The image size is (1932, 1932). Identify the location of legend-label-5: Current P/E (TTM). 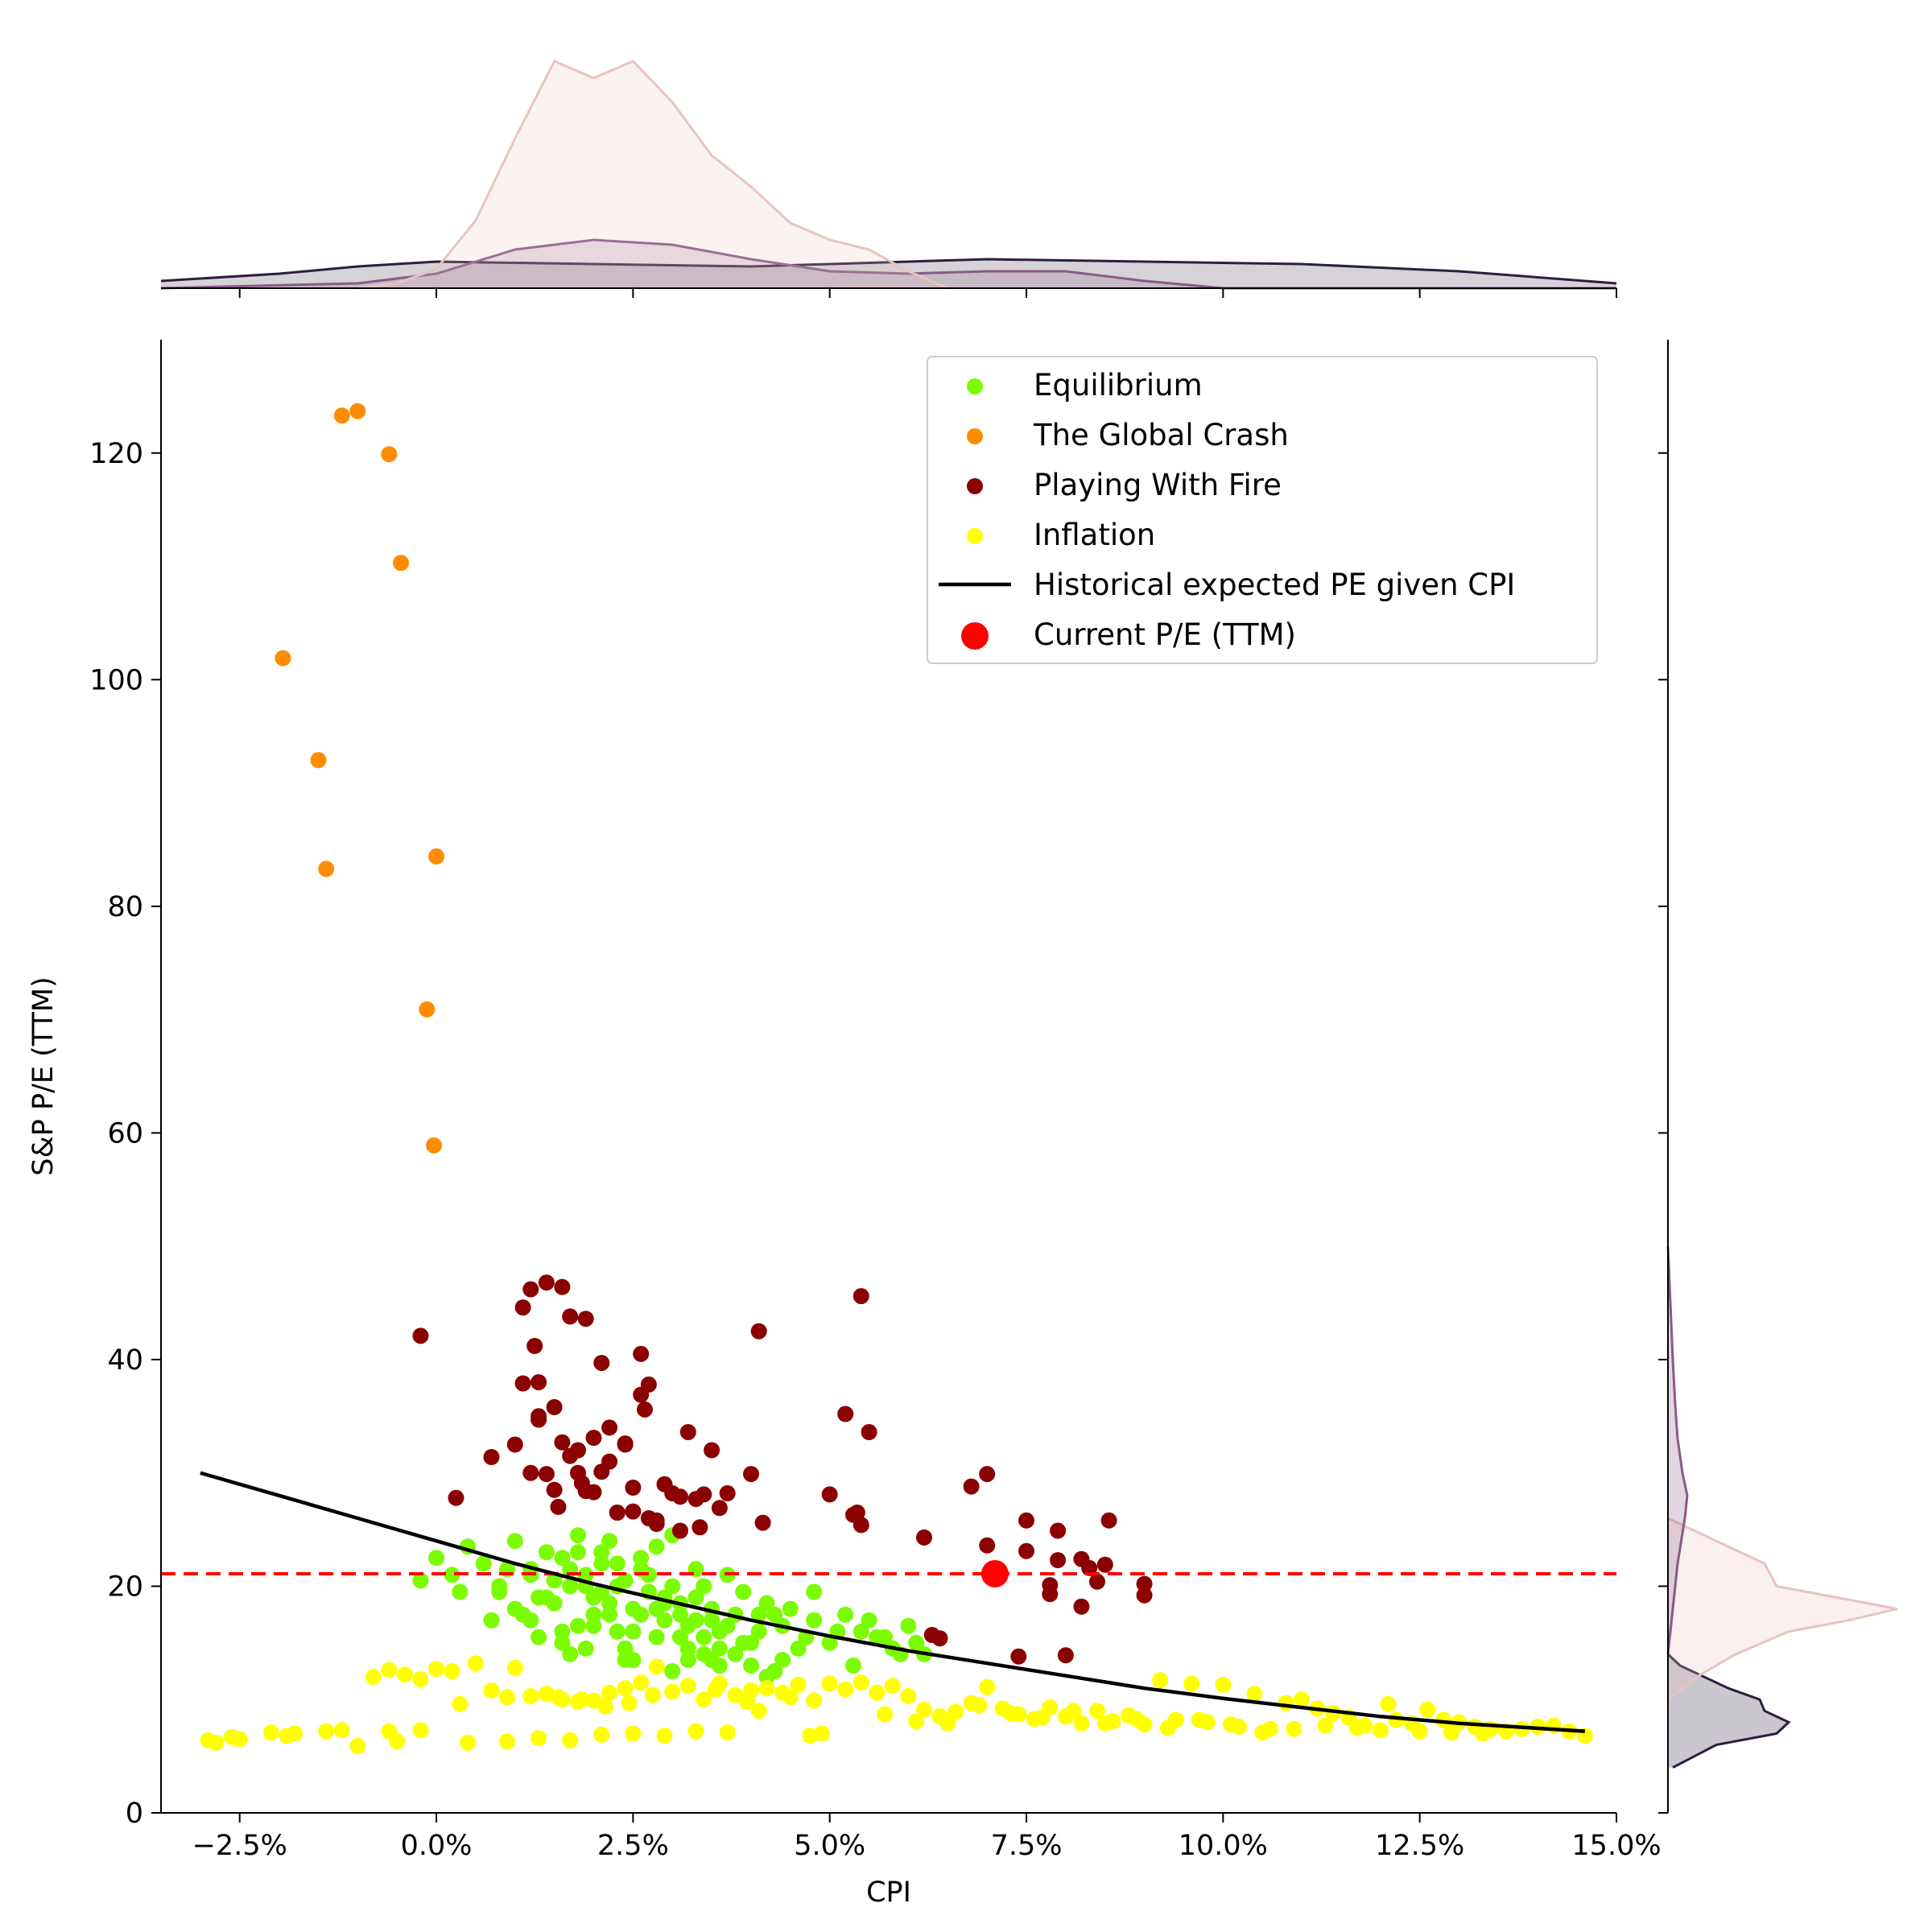
(1165, 634).